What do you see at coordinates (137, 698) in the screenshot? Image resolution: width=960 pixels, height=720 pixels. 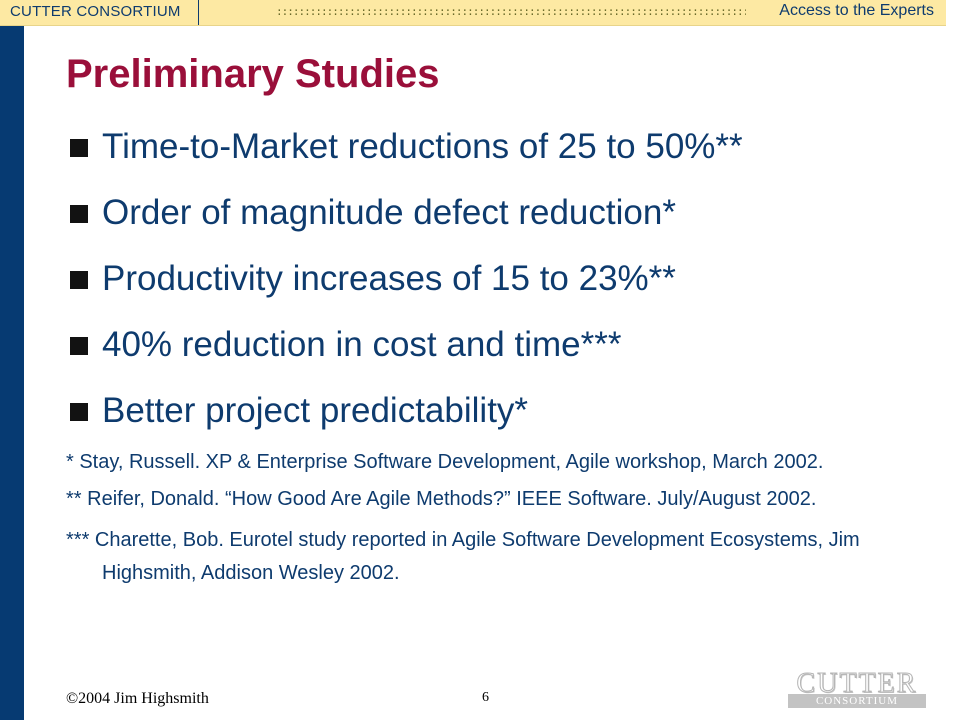 I see `footer-copyright: ©2004 Jim Highsmith` at bounding box center [137, 698].